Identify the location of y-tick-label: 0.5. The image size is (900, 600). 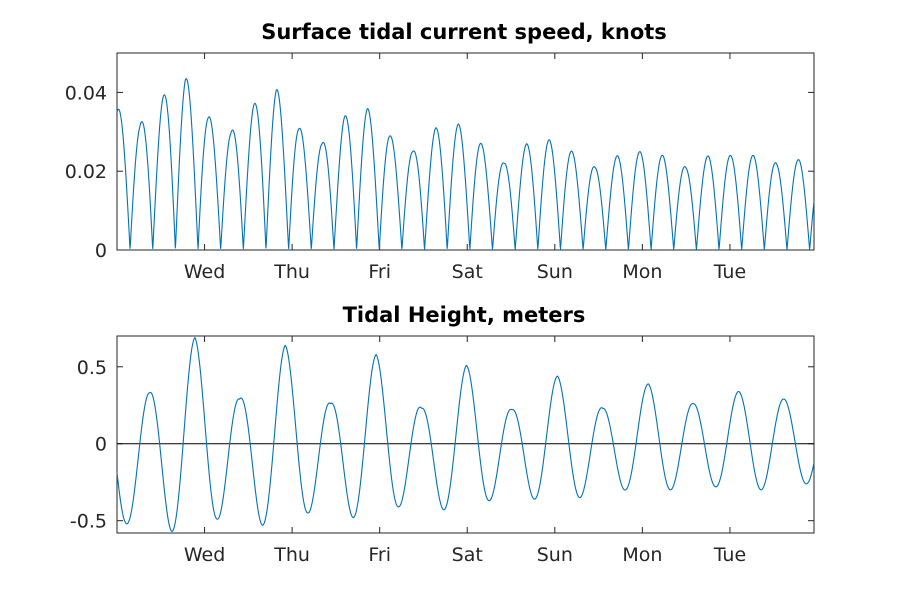
(92, 368).